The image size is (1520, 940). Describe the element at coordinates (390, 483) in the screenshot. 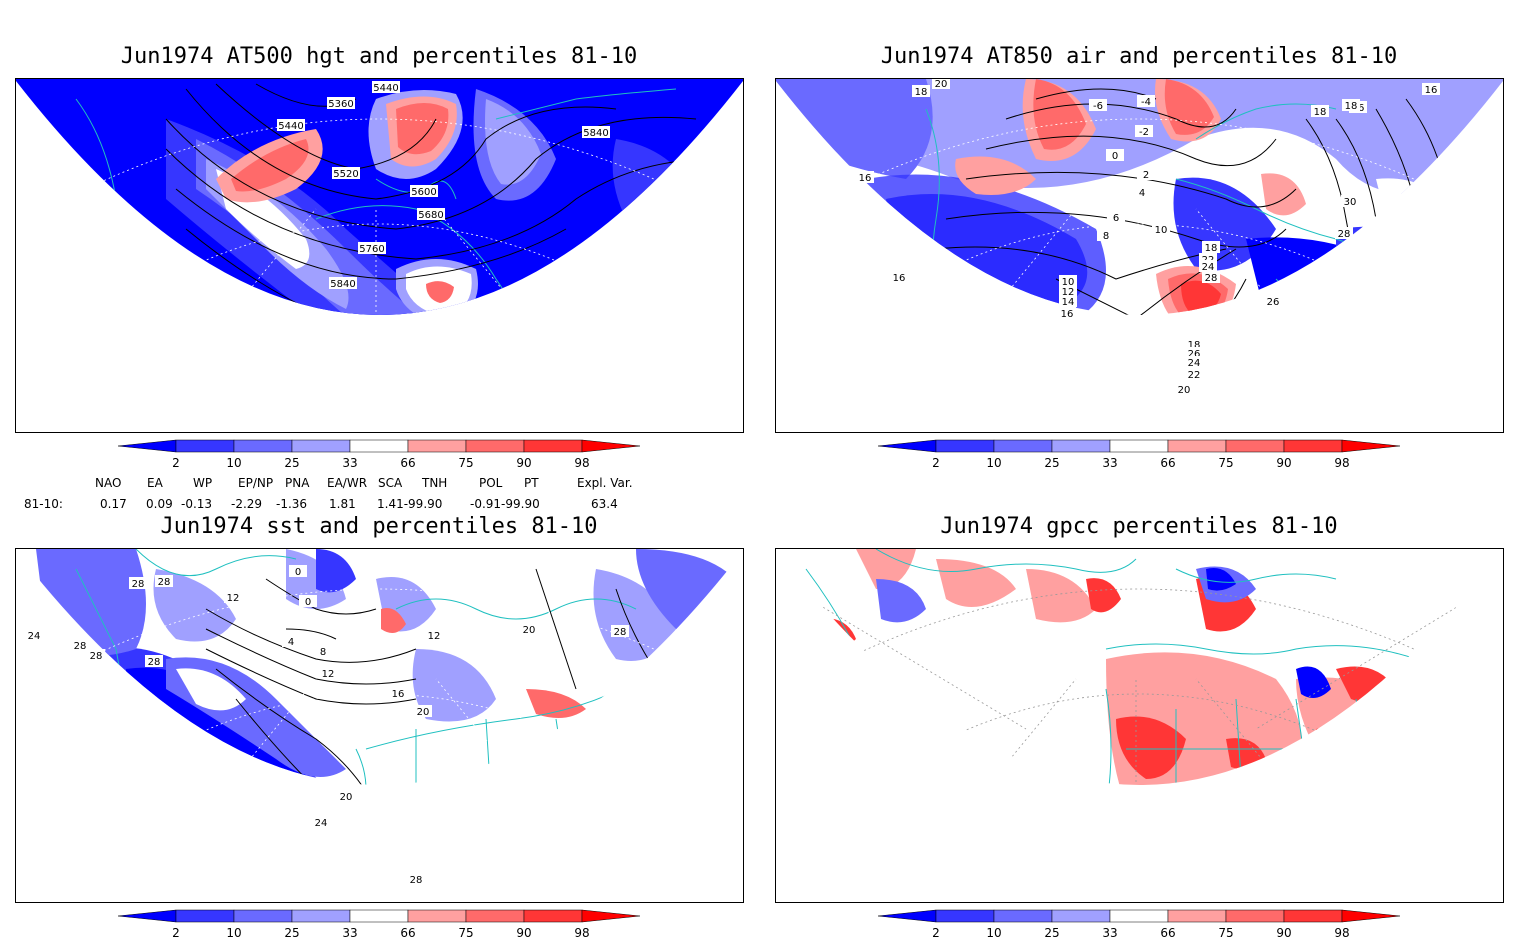

I see `index-header-sca: SCA` at that location.